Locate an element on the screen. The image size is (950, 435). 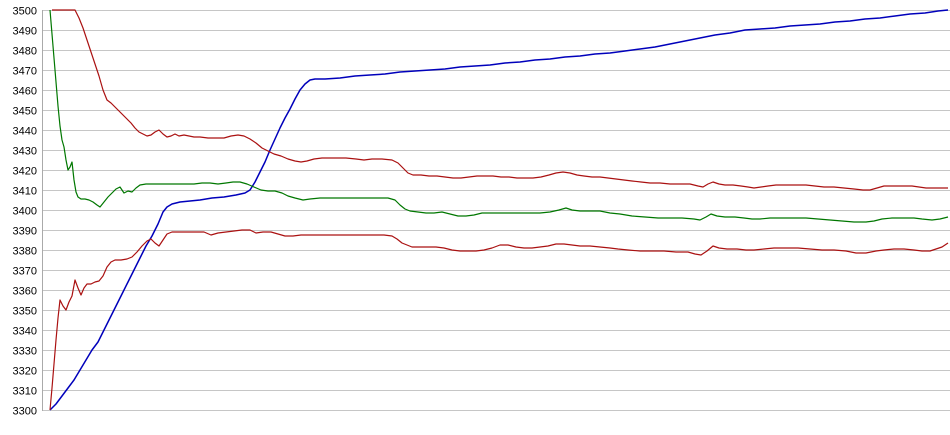
y-axis-tick-label: 3440 is located at coordinates (25, 132).